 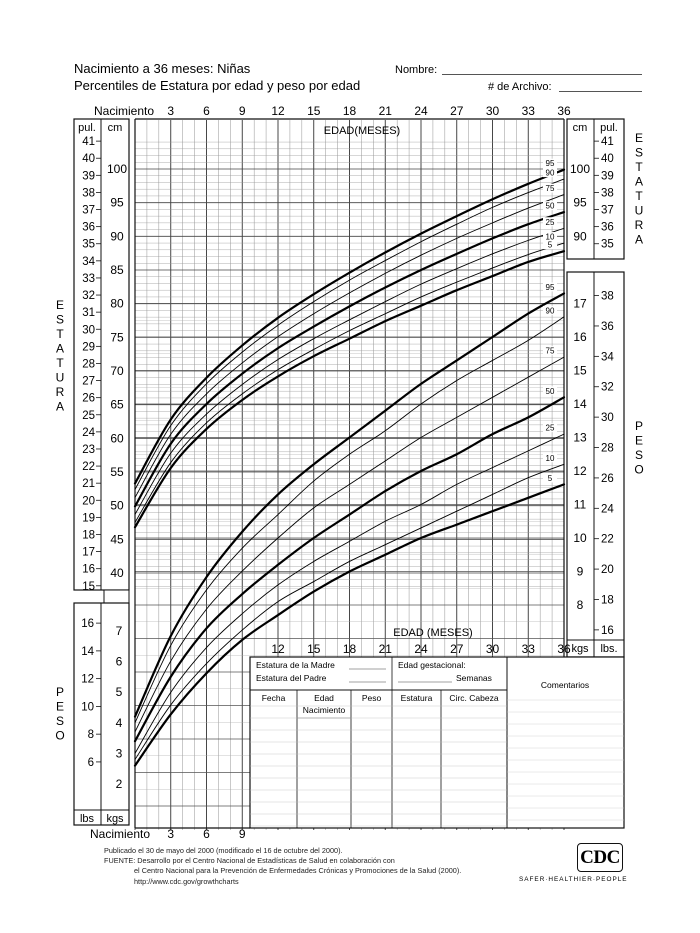 I want to click on cm-label-left: 85, so click(x=117, y=270).